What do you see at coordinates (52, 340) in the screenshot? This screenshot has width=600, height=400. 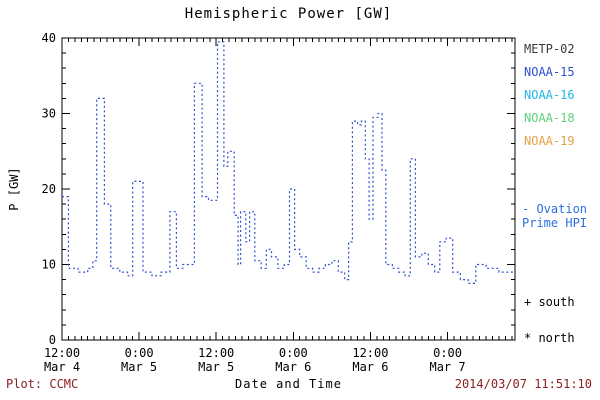 I see `y-tick-label: 0` at bounding box center [52, 340].